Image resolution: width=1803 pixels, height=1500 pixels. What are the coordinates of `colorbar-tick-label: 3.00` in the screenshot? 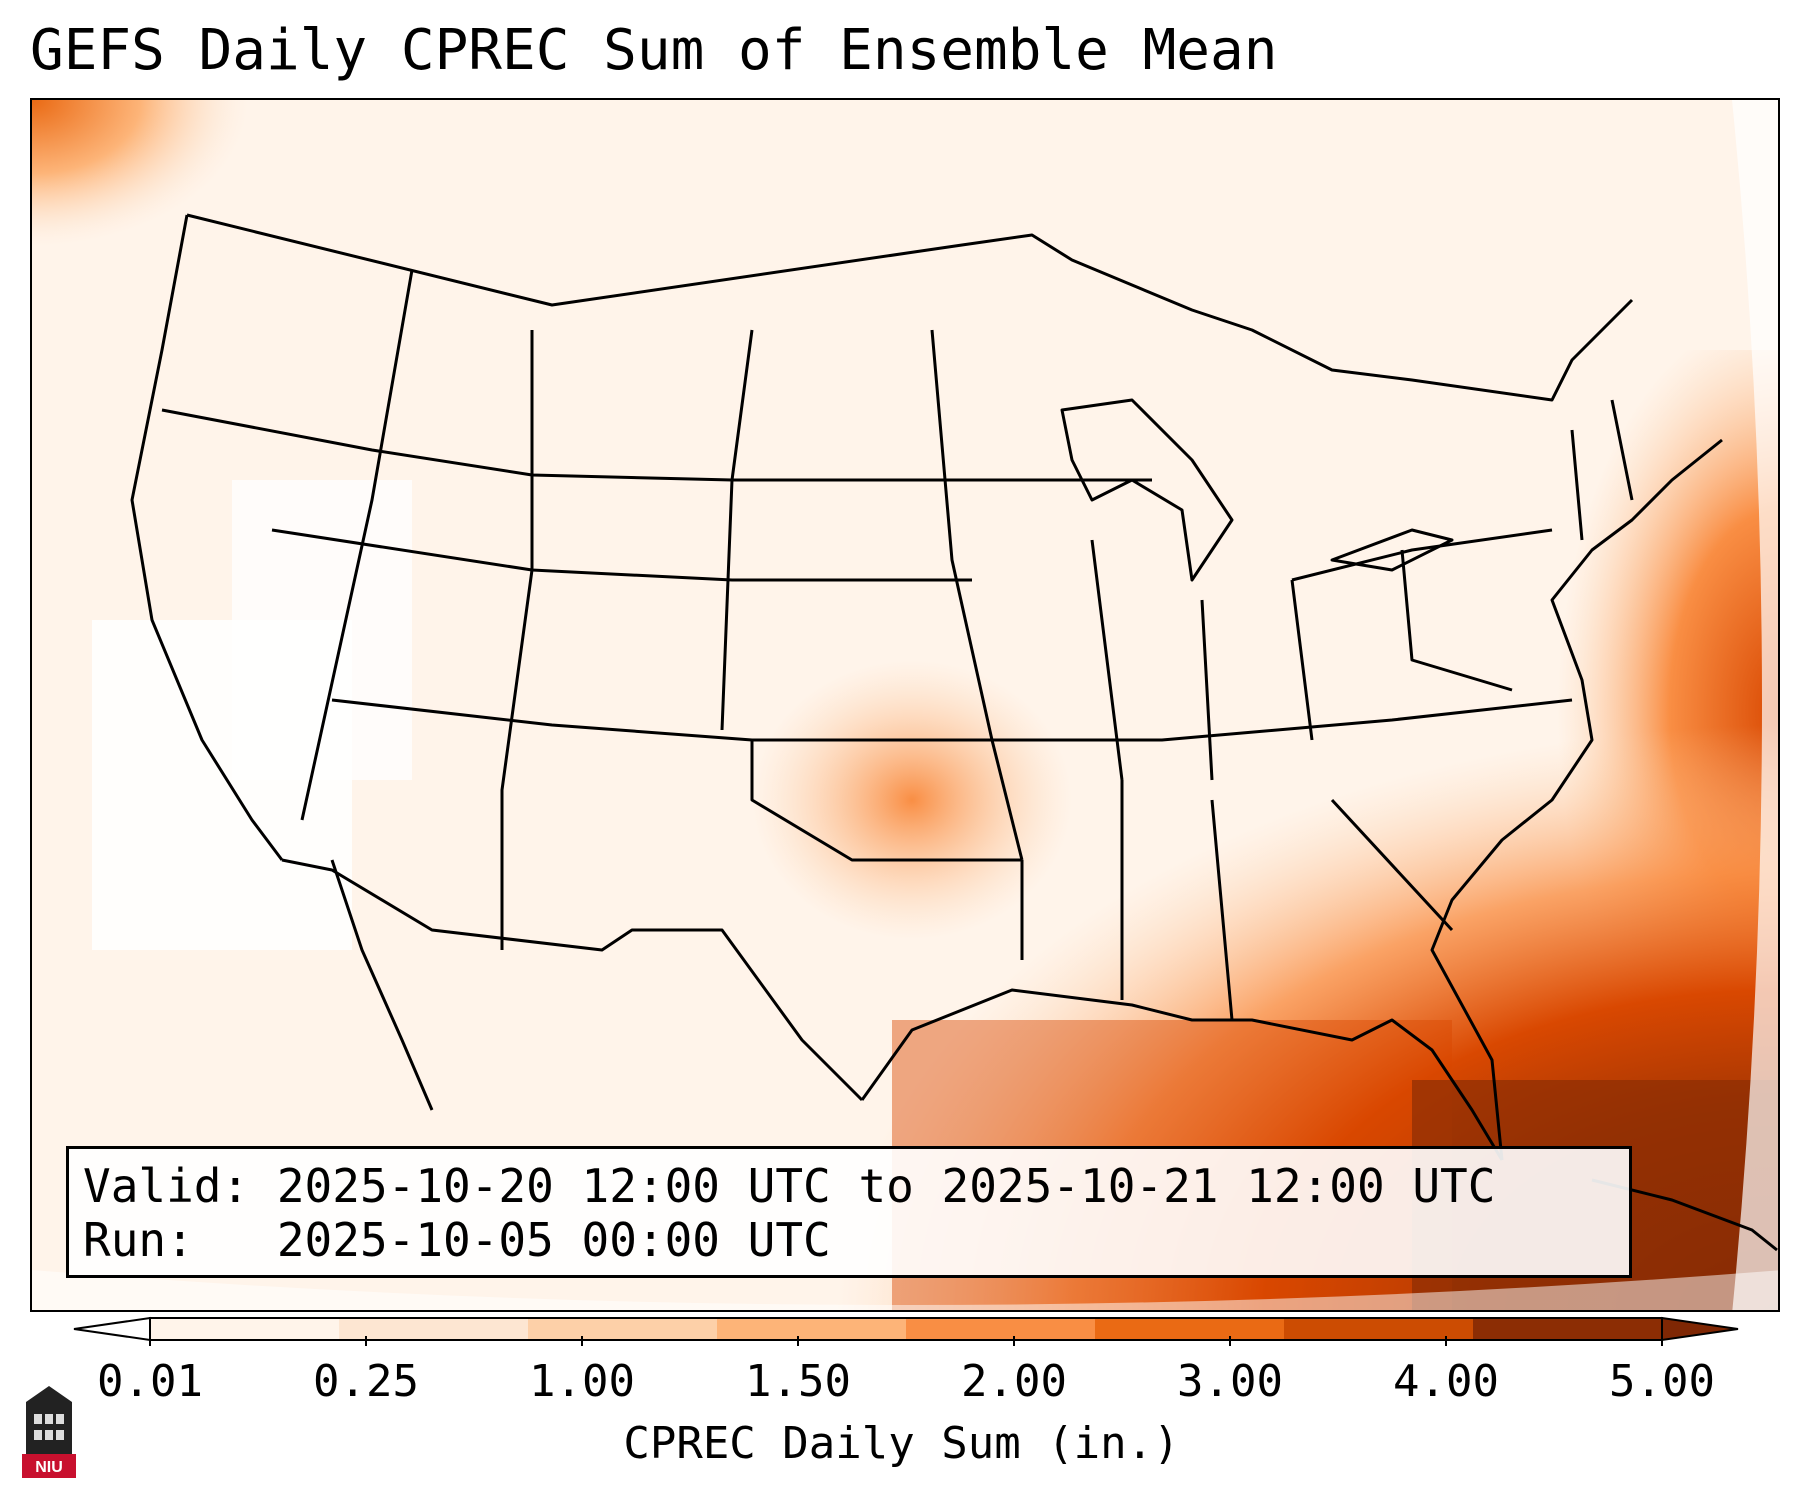 It's located at (1230, 1381).